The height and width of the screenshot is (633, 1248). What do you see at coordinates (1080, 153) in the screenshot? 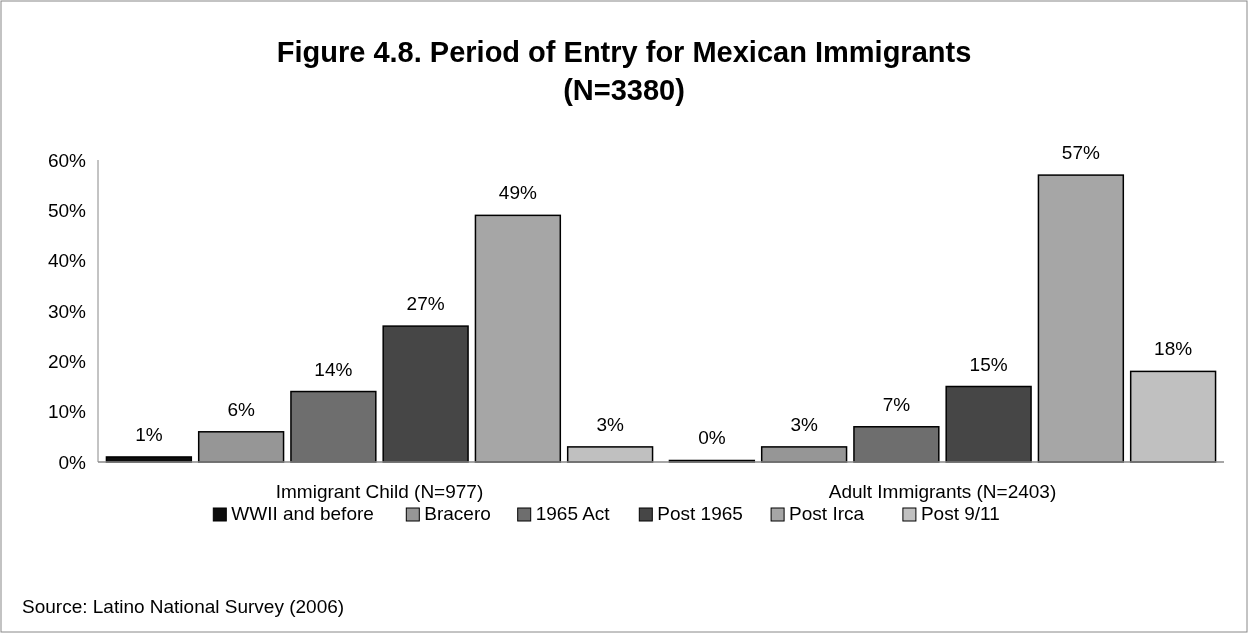
I see `data-label: 57%` at bounding box center [1080, 153].